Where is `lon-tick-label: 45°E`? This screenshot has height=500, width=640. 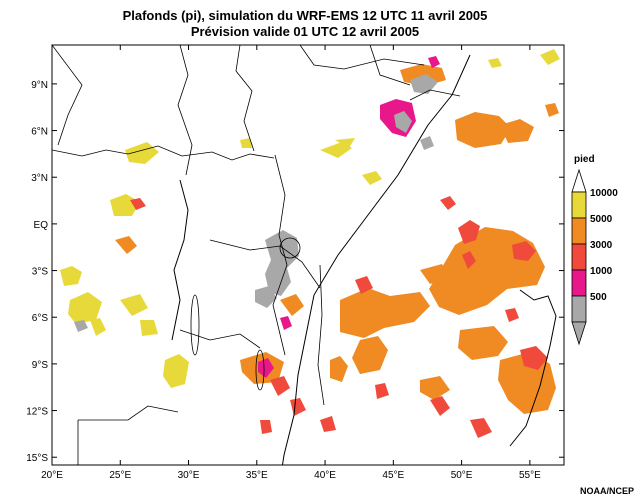 lon-tick-label: 45°E is located at coordinates (393, 475).